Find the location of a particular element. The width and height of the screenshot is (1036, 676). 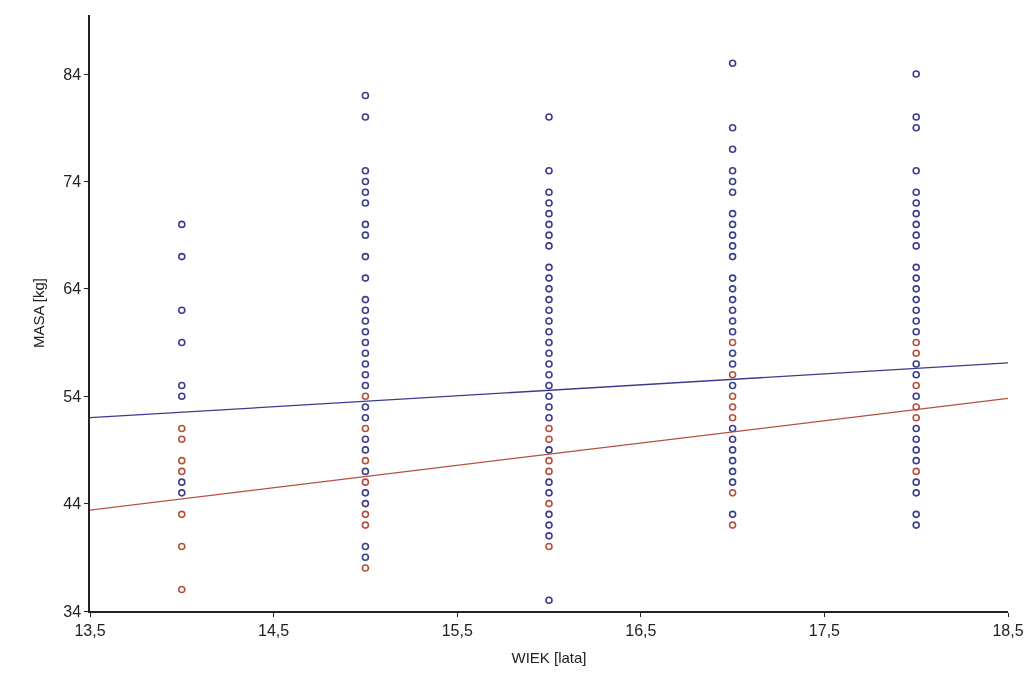

x-tick-label: 18,5 is located at coordinates (1008, 630).